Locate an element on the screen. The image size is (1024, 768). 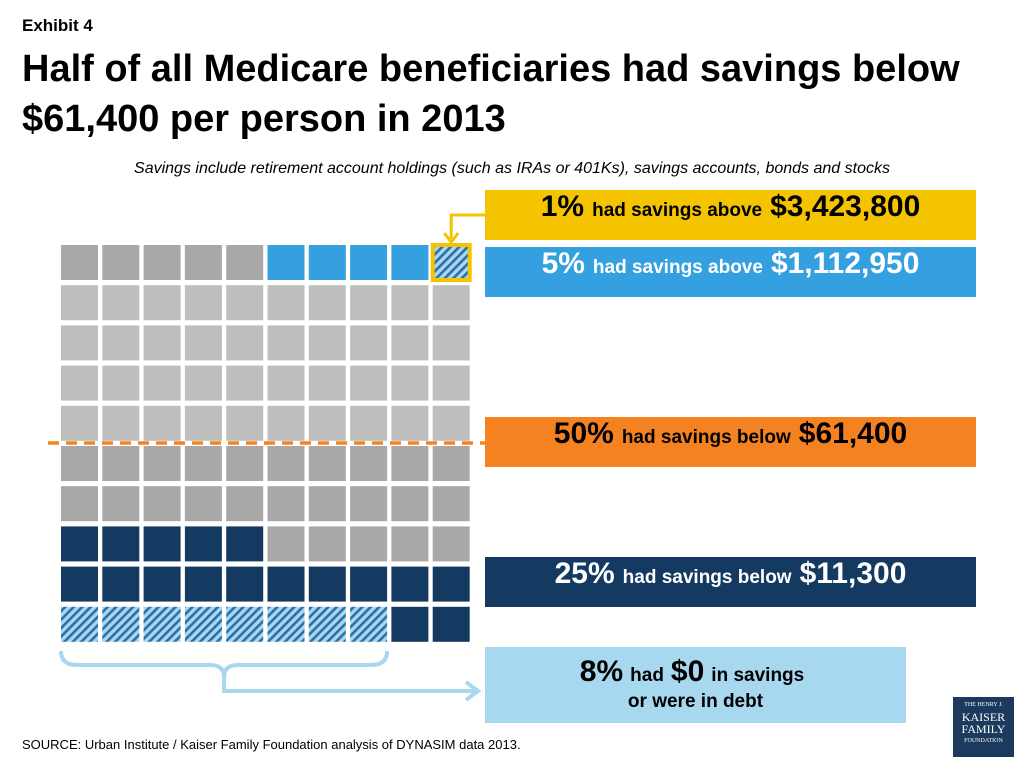
callout-amount: $0 is located at coordinates (687, 671).